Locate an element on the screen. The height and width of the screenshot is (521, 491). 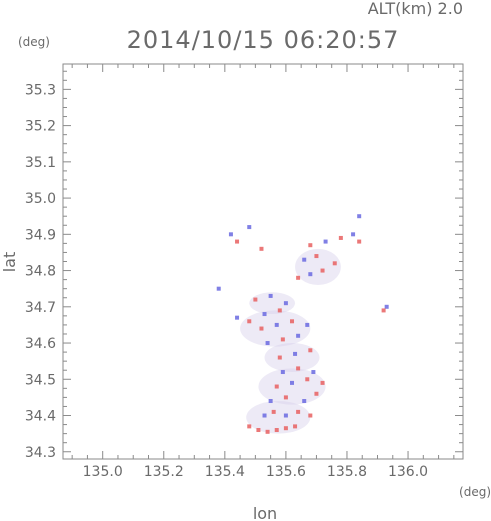
x-unit-label: (deg) is located at coordinates (475, 492).